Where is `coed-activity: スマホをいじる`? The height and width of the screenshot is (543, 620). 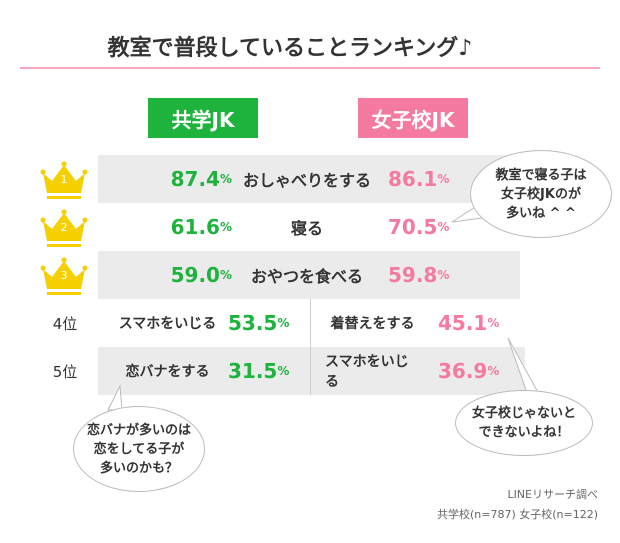
coed-activity: スマホをいじる is located at coordinates (167, 323).